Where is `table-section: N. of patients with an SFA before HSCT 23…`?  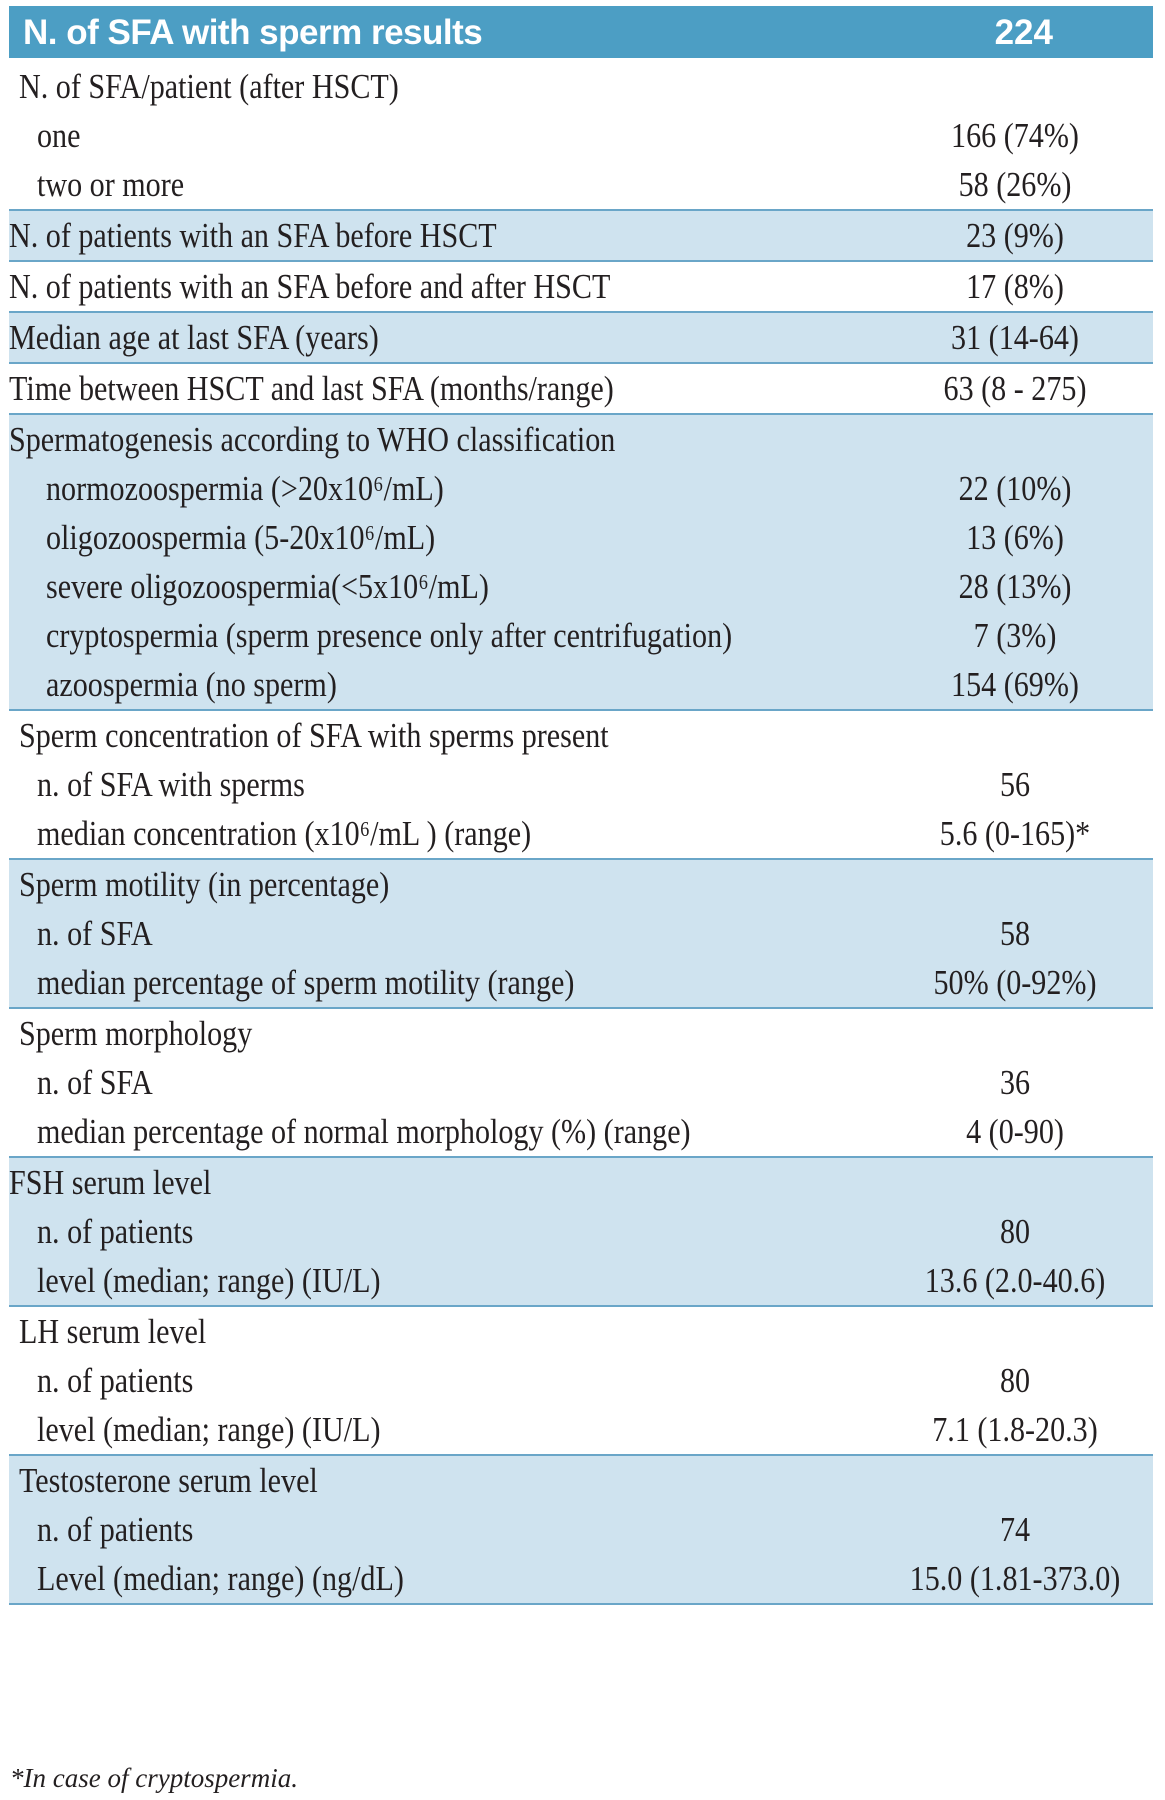
table-section: N. of patients with an SFA before HSCT 23… is located at coordinates (581, 236).